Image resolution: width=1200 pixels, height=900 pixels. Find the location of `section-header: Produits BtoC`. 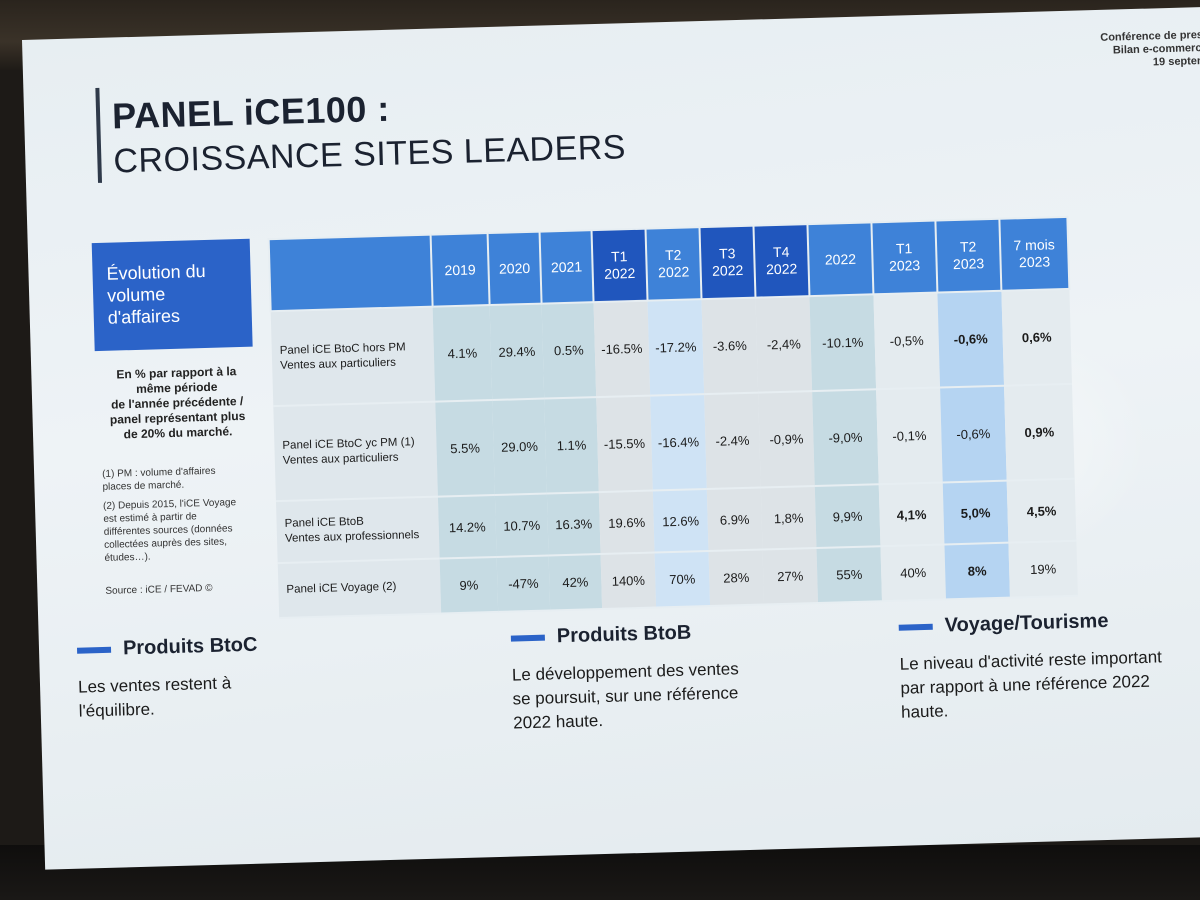

section-header: Produits BtoC is located at coordinates (167, 647).